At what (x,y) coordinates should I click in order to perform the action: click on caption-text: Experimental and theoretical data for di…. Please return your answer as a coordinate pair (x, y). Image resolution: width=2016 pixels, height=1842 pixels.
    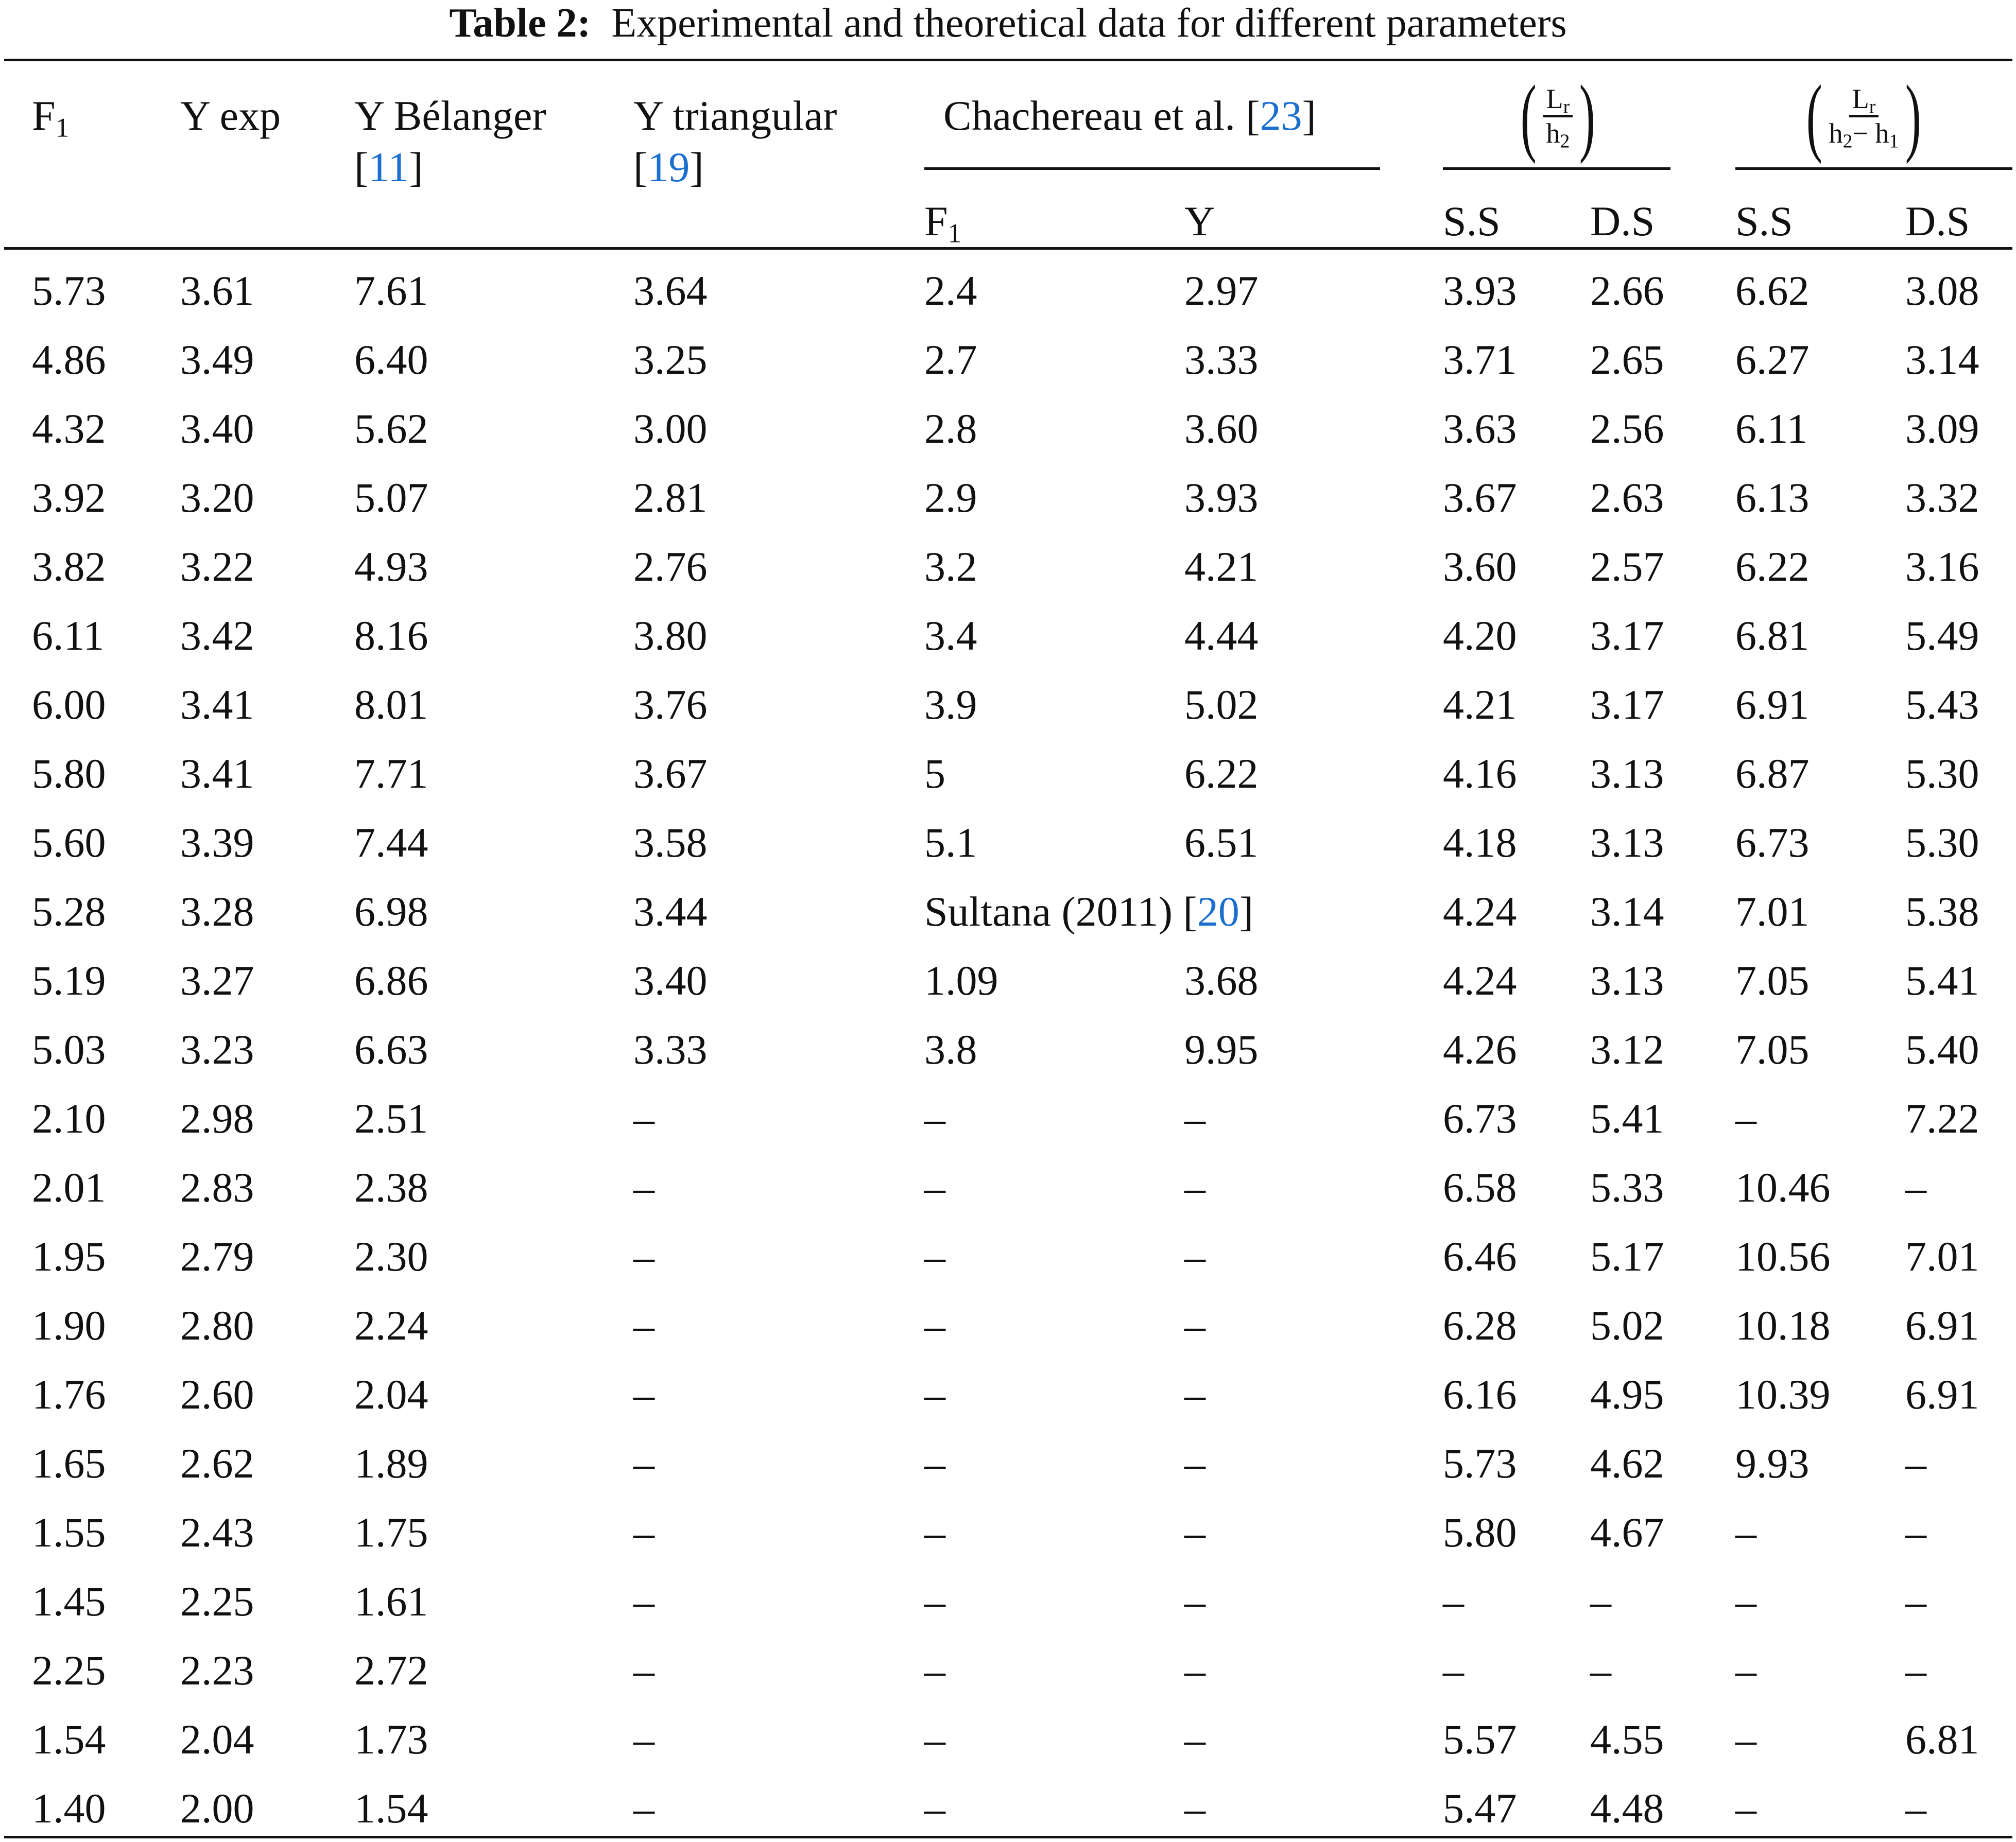
    Looking at the image, I should click on (1089, 23).